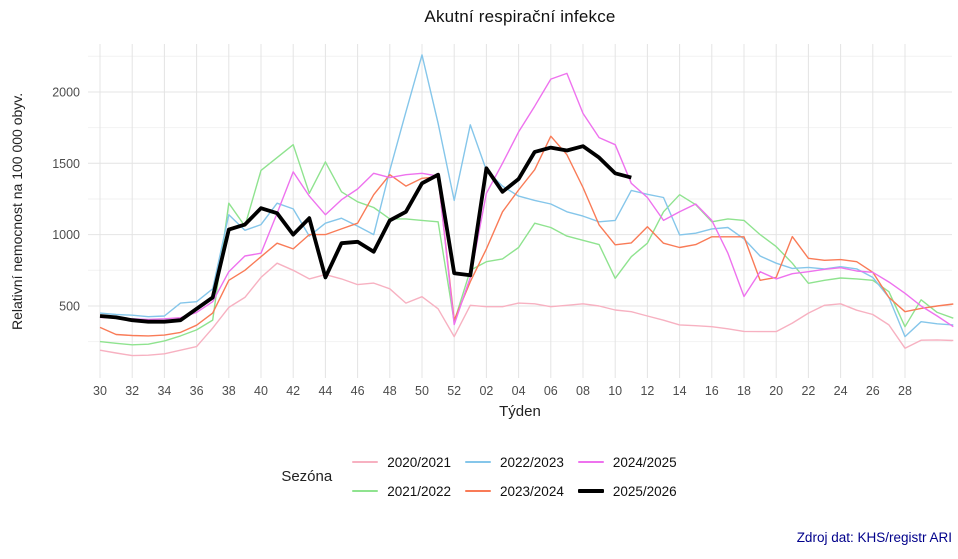 The width and height of the screenshot is (958, 559). I want to click on x-tick-label: 36, so click(197, 391).